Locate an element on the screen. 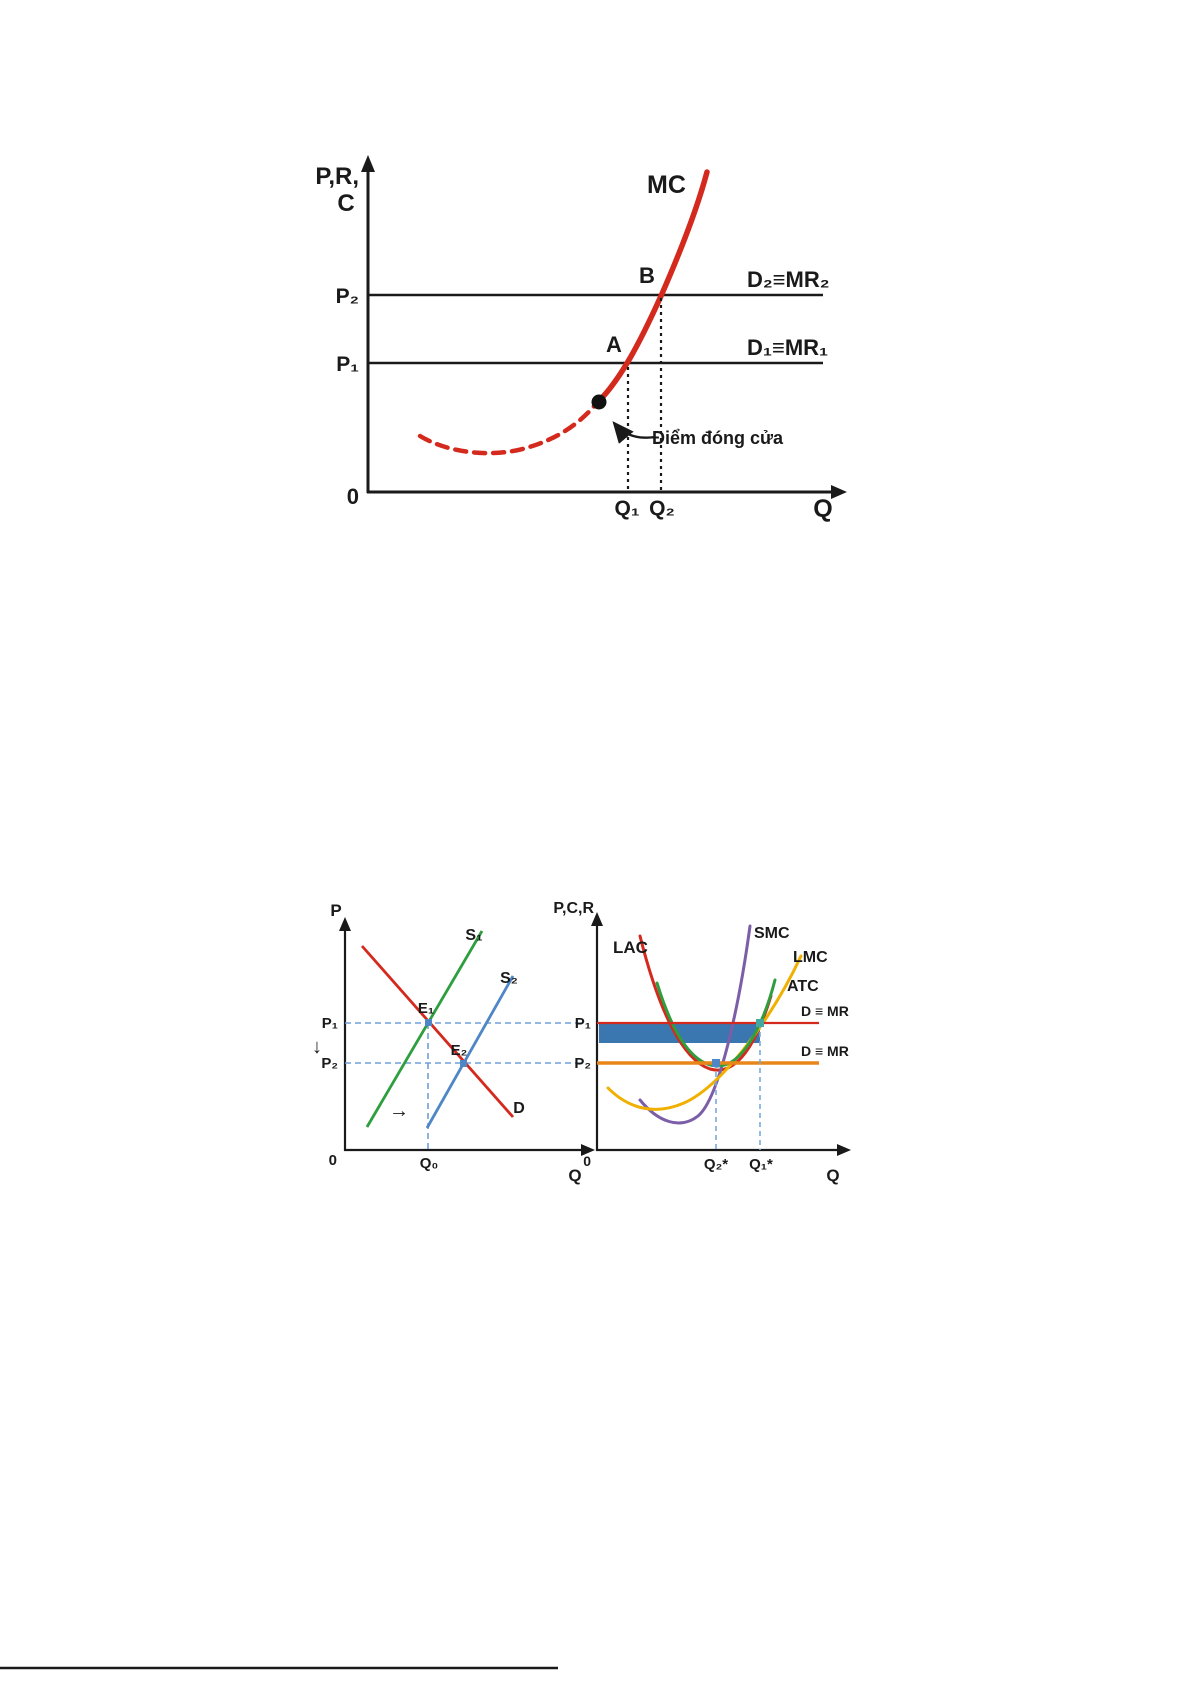 This screenshot has height=1685, width=1191. e1-marker is located at coordinates (428, 1022).